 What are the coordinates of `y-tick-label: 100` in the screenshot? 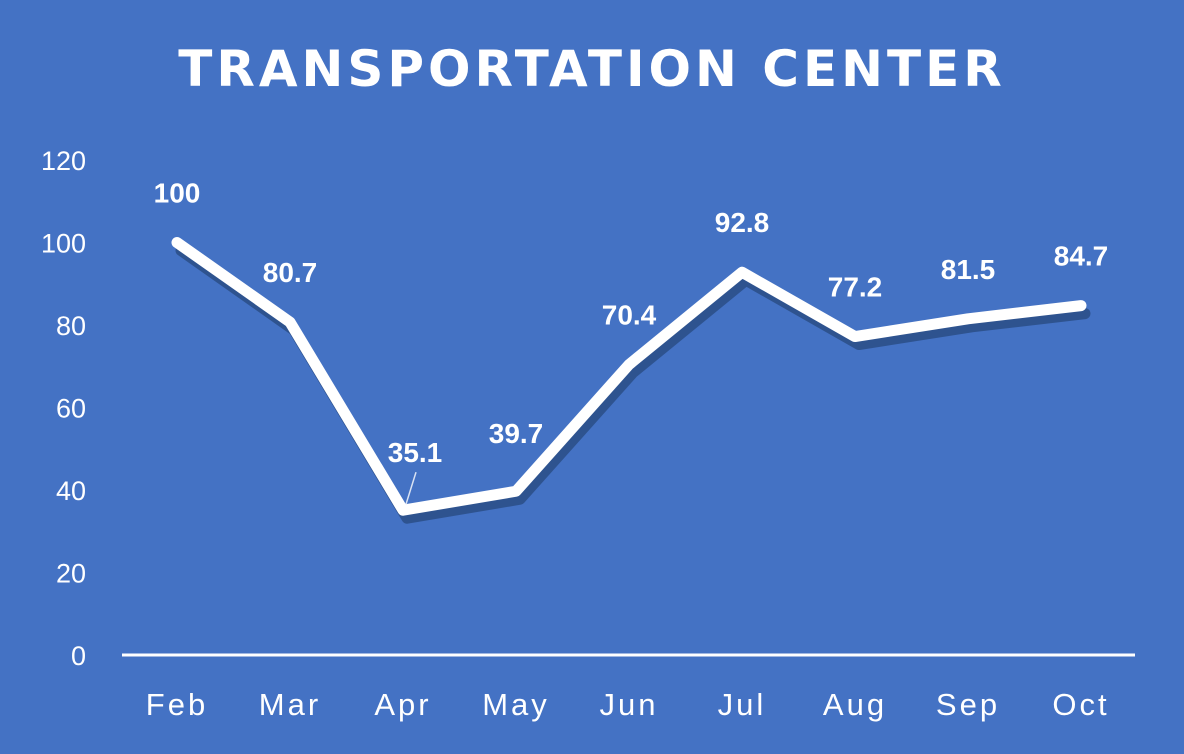 It's located at (63, 244).